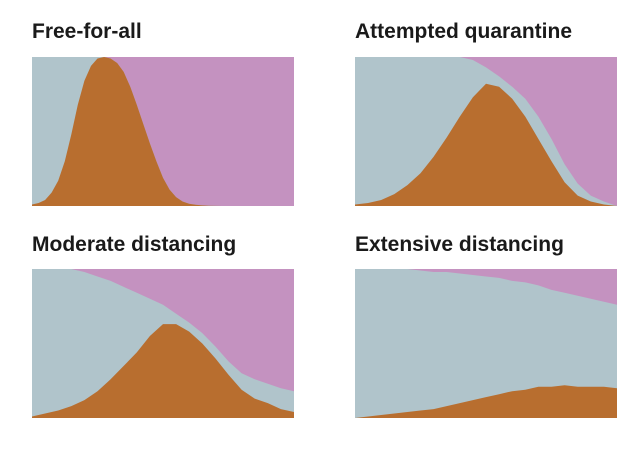 This screenshot has height=449, width=640. What do you see at coordinates (459, 244) in the screenshot?
I see `chart-title: Extensive distancing` at bounding box center [459, 244].